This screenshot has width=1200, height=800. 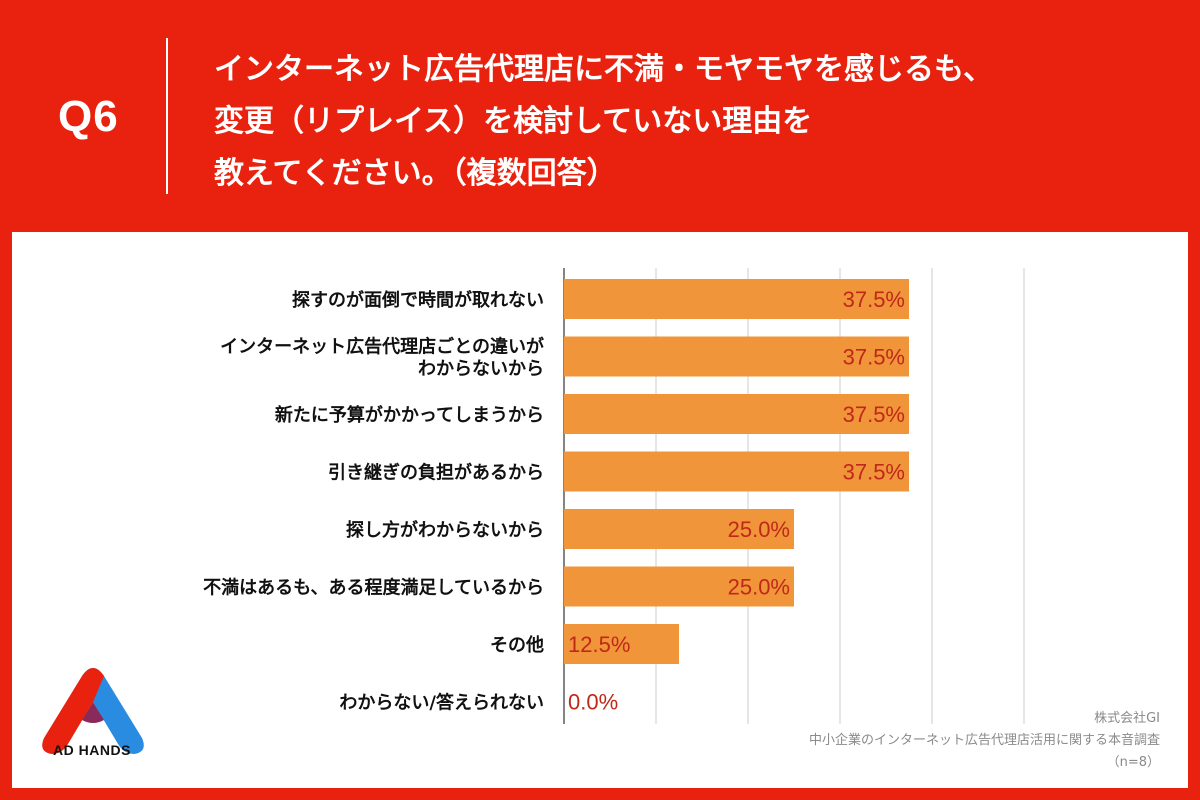 What do you see at coordinates (517, 645) in the screenshot?
I see `category-label: その他` at bounding box center [517, 645].